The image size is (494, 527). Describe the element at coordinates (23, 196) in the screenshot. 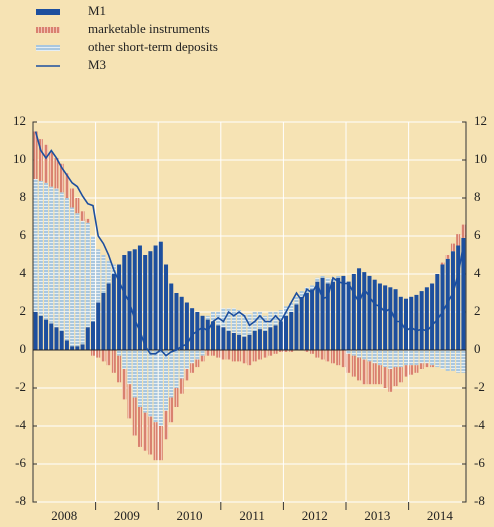

I see `y-tick-label: 8` at that location.